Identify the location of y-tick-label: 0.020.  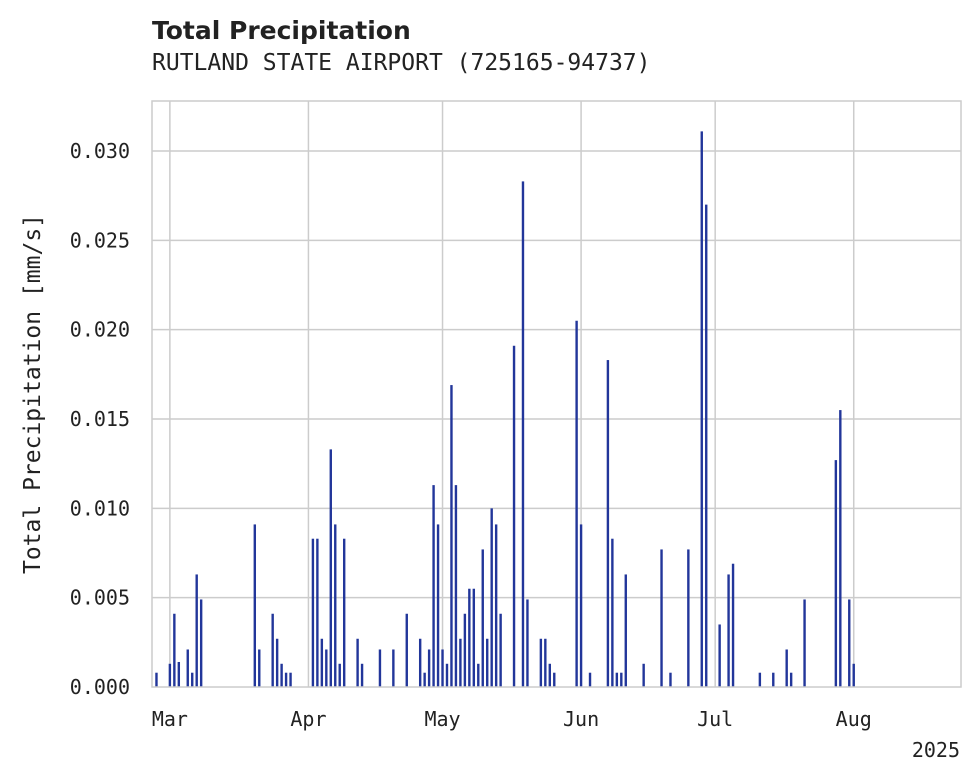
(100, 330).